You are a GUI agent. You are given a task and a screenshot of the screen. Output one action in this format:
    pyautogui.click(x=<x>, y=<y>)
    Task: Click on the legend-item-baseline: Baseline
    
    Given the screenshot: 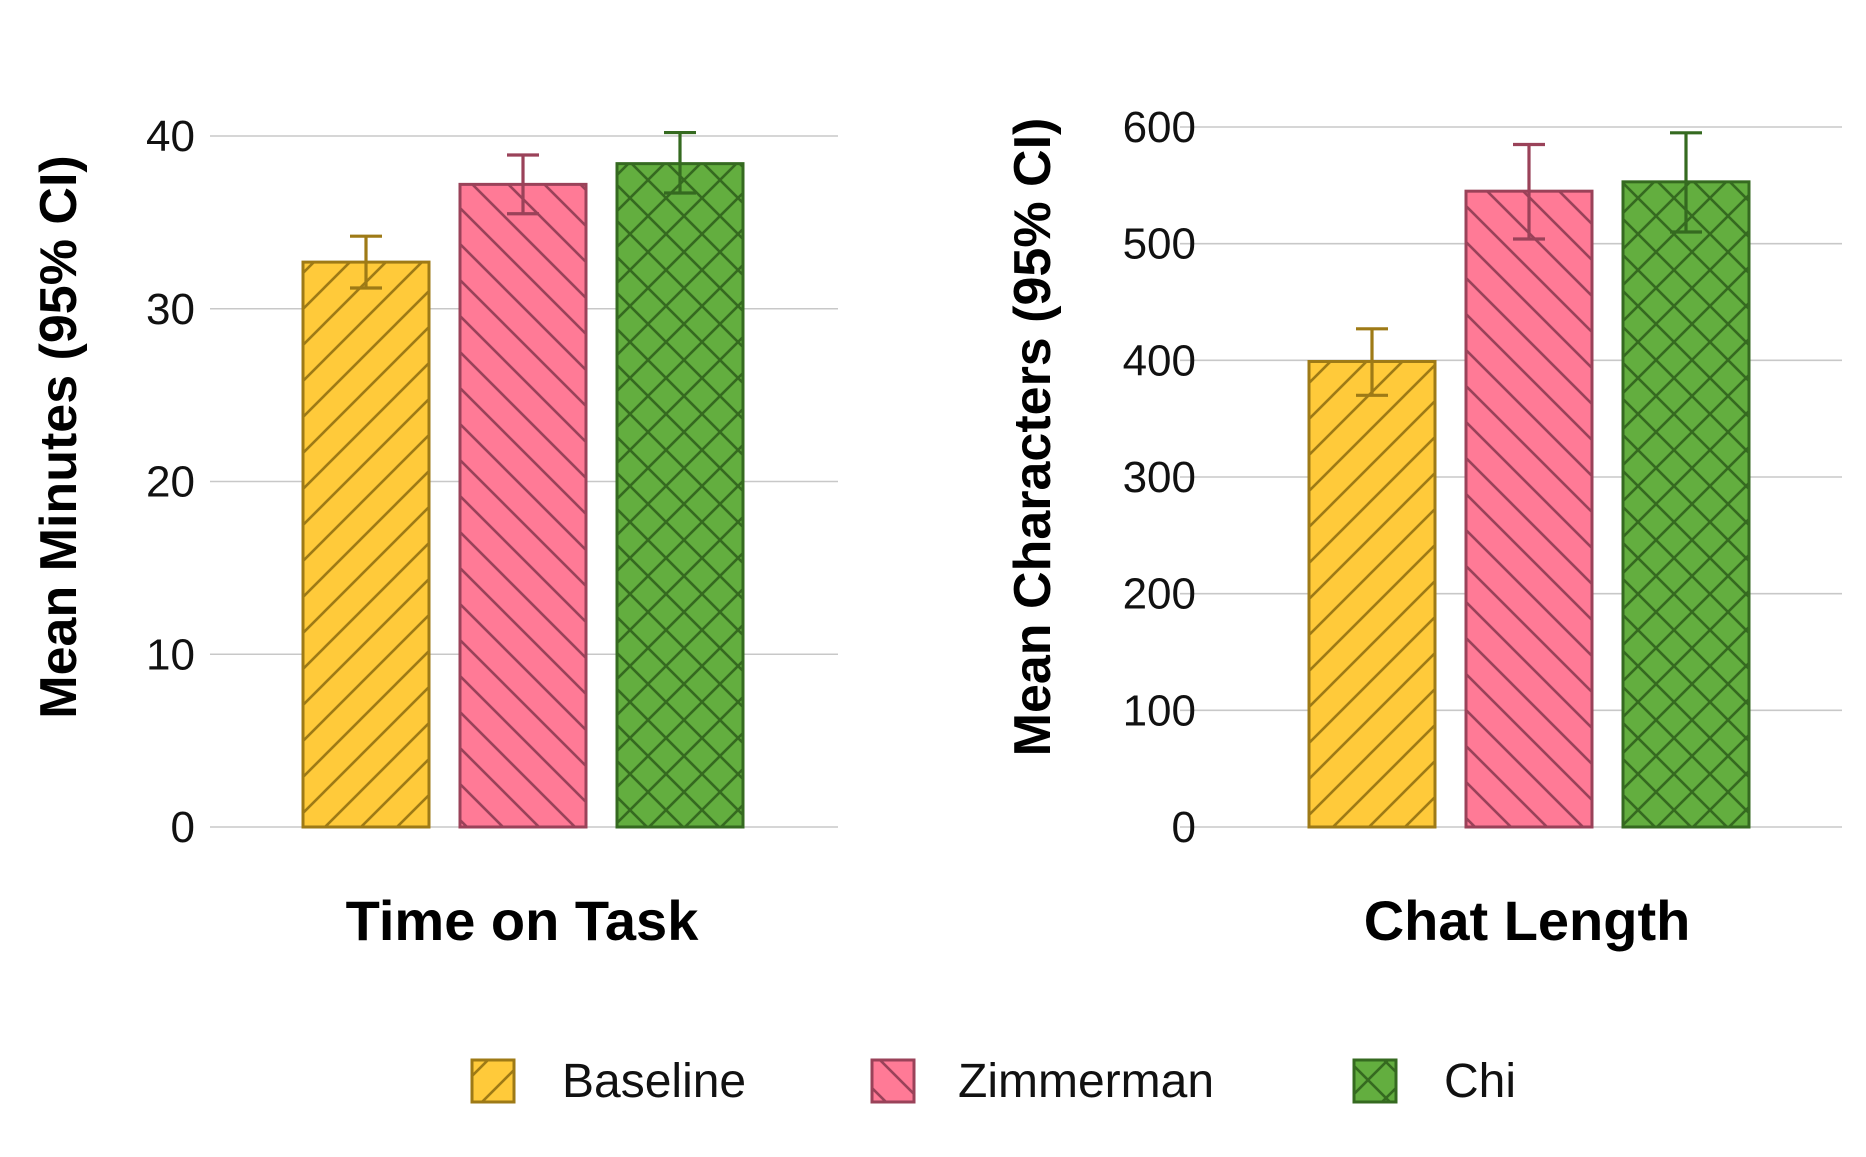 What is the action you would take?
    pyautogui.click(x=608, y=1081)
    